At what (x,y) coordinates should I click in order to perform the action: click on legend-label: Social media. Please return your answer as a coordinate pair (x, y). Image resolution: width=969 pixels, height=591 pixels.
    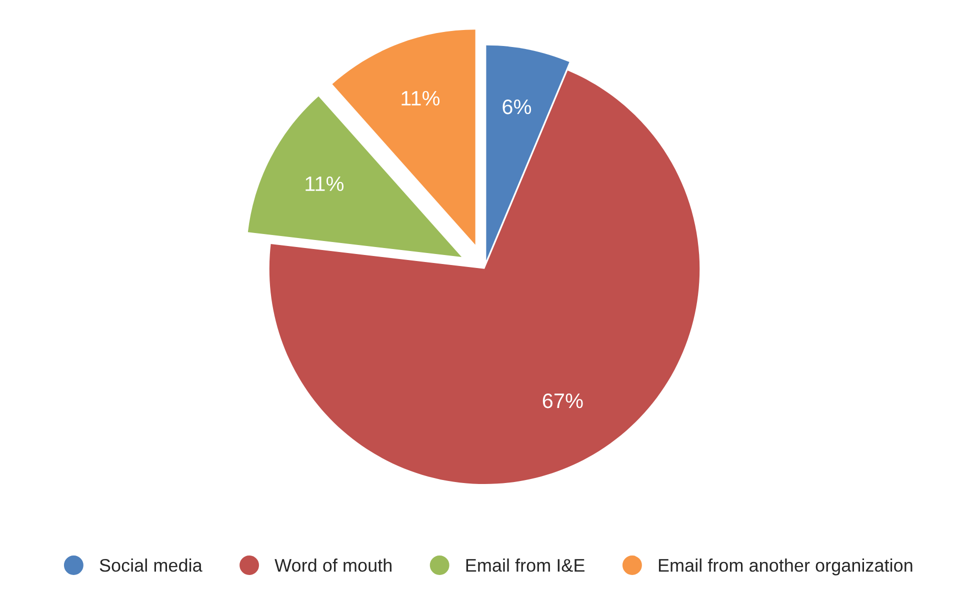
    Looking at the image, I should click on (151, 565).